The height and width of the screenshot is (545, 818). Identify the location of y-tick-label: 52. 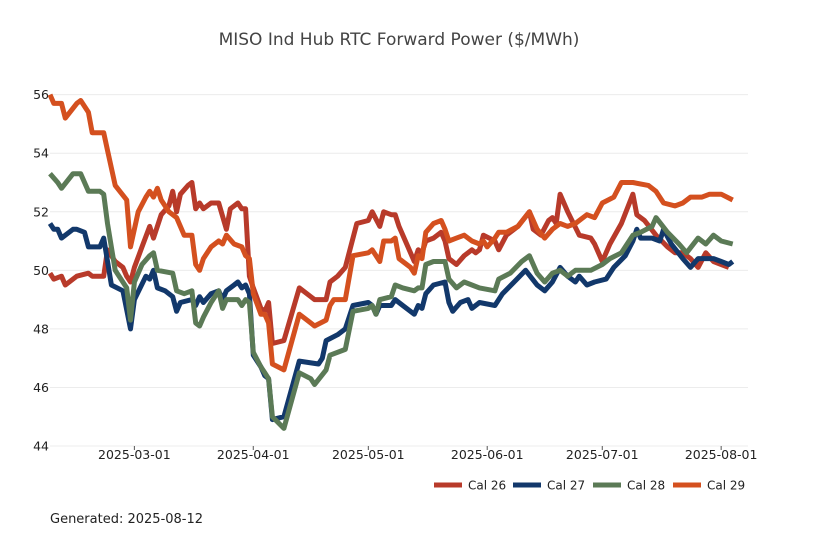
(41, 211).